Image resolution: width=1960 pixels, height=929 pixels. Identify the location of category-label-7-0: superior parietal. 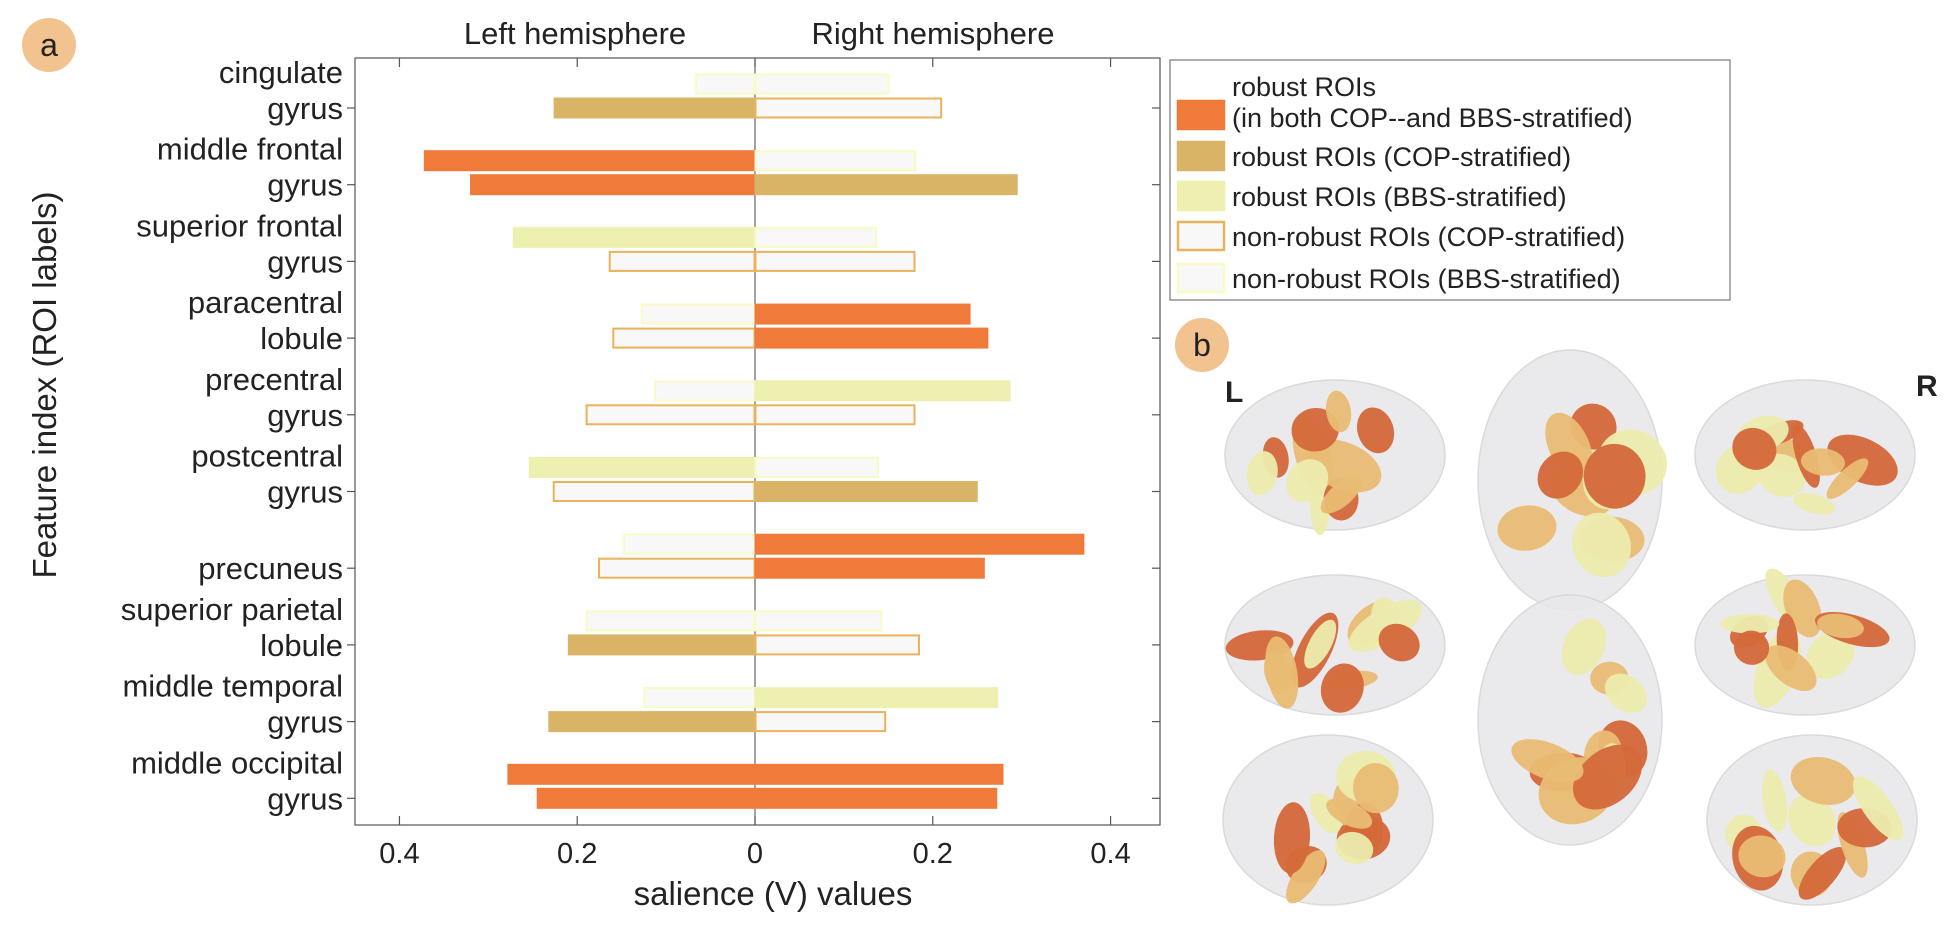
(232, 609).